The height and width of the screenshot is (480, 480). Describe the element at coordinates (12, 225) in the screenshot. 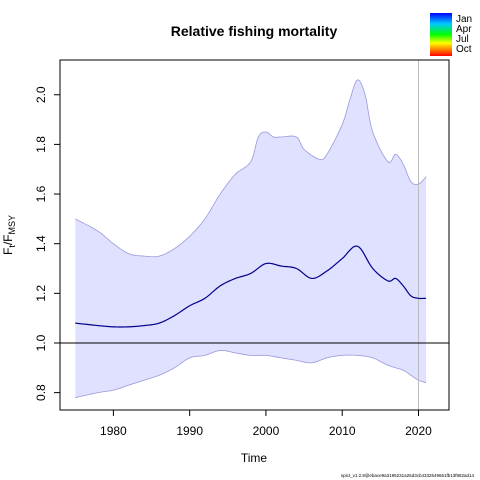

I see `y-axis-label-sub-msy: MSY` at that location.